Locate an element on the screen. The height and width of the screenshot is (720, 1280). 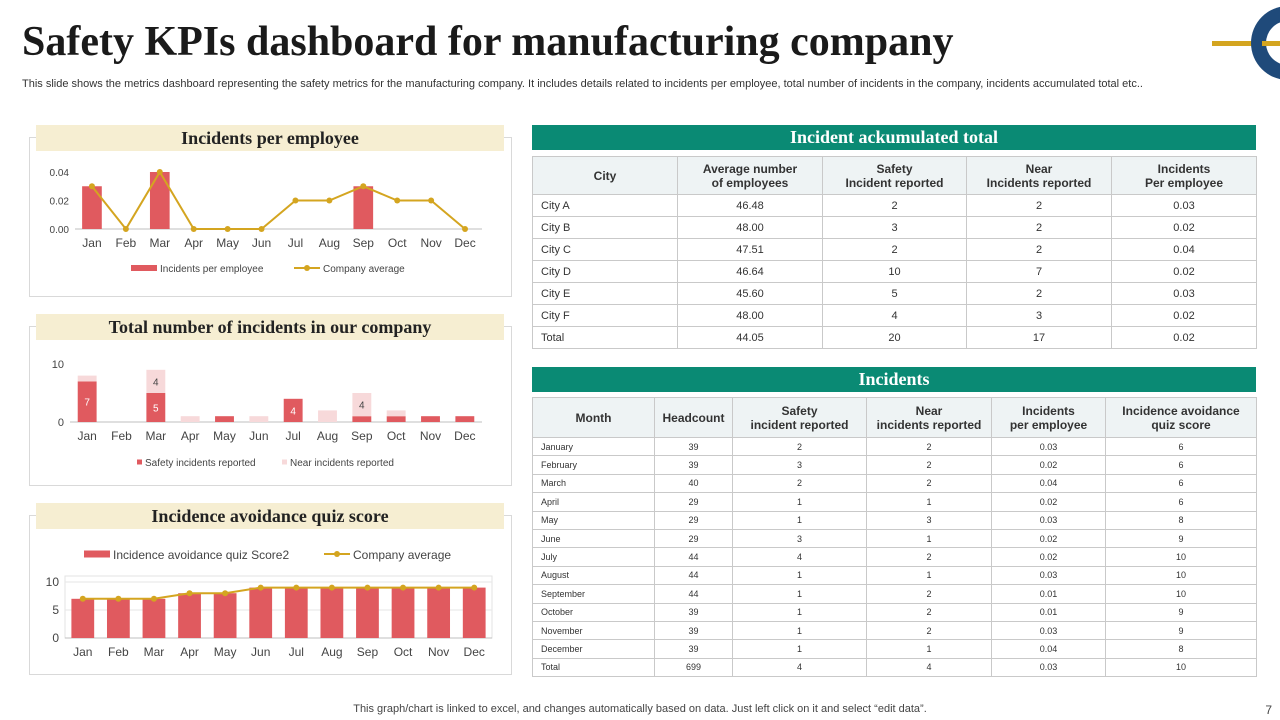
table-cell: 45.60 is located at coordinates (750, 293).